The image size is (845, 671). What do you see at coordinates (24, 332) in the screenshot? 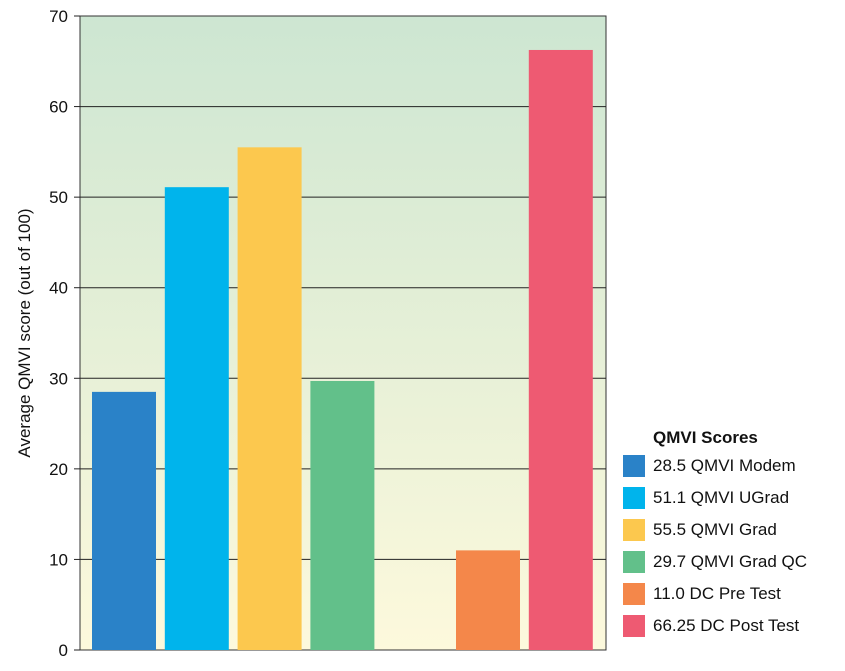
I see `y-axis-label: Average QMVI score (out of 100)` at bounding box center [24, 332].